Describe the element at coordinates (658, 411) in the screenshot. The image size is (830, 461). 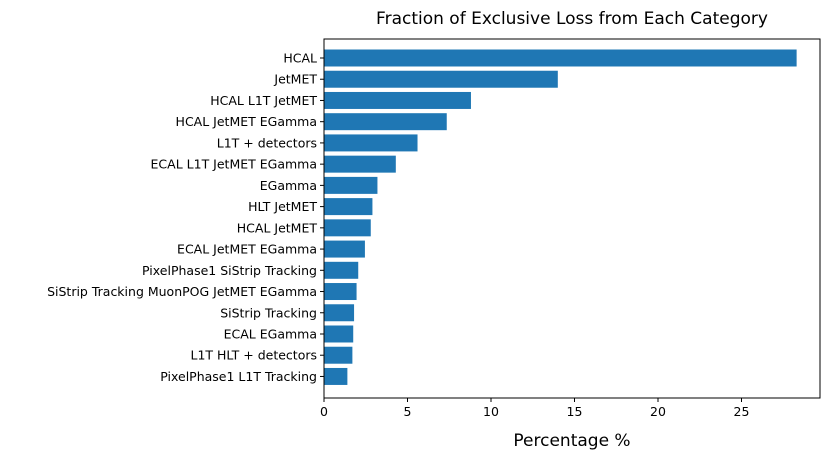
I see `x-tick-label: 20` at that location.